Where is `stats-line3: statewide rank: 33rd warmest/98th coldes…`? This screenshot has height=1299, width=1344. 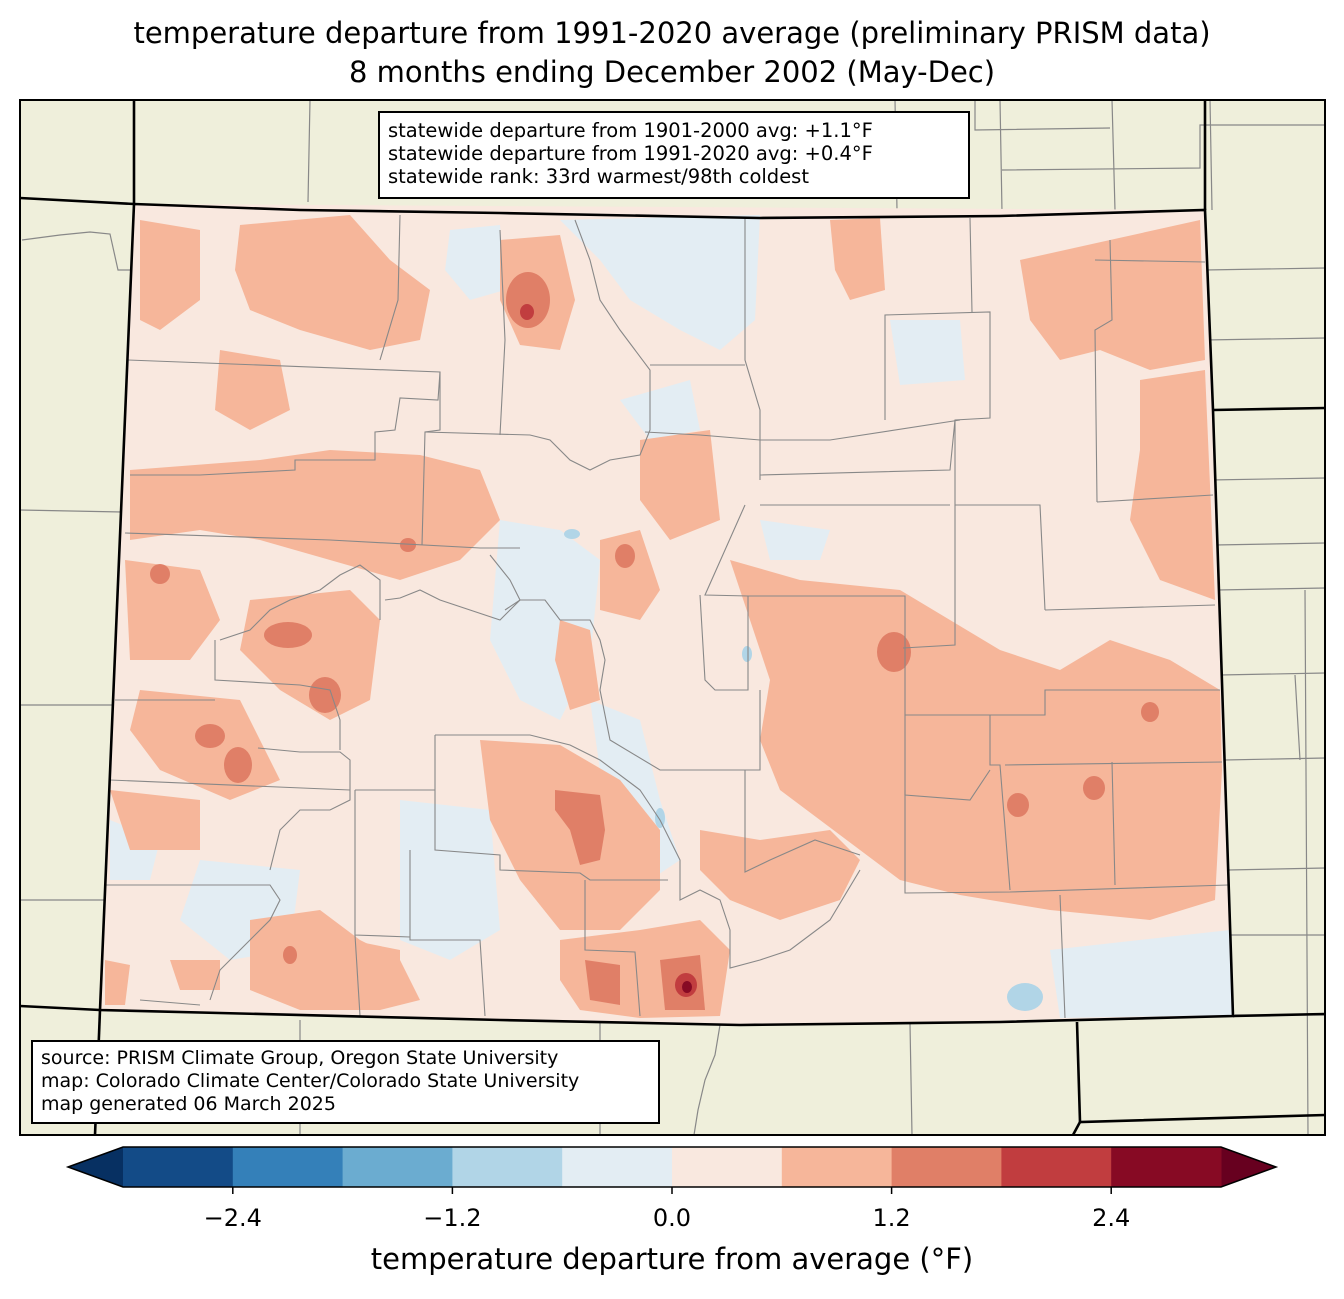
stats-line3: statewide rank: 33rd warmest/98th coldes… is located at coordinates (598, 176).